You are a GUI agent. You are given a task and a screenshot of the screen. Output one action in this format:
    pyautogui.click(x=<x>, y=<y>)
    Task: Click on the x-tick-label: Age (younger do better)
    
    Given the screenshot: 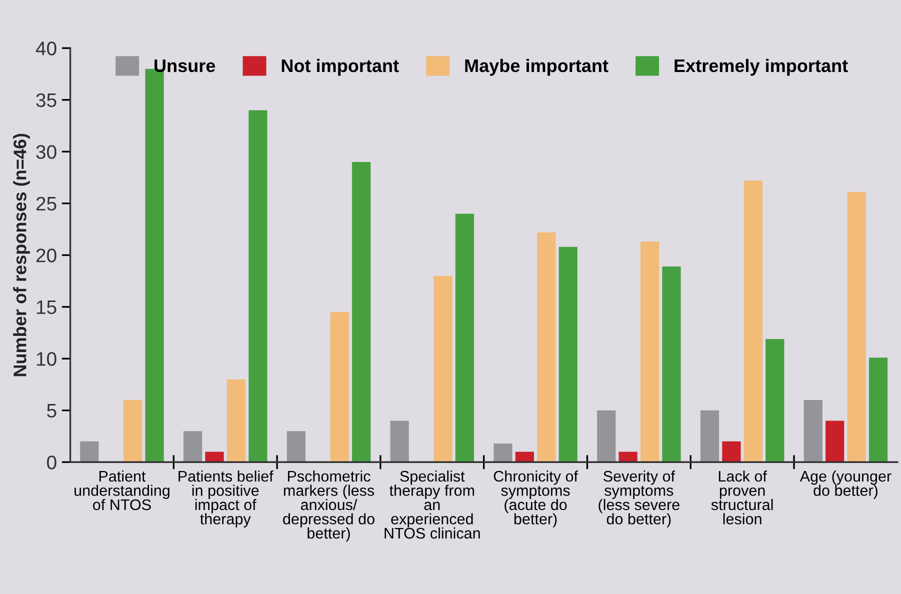 What is the action you would take?
    pyautogui.click(x=846, y=484)
    